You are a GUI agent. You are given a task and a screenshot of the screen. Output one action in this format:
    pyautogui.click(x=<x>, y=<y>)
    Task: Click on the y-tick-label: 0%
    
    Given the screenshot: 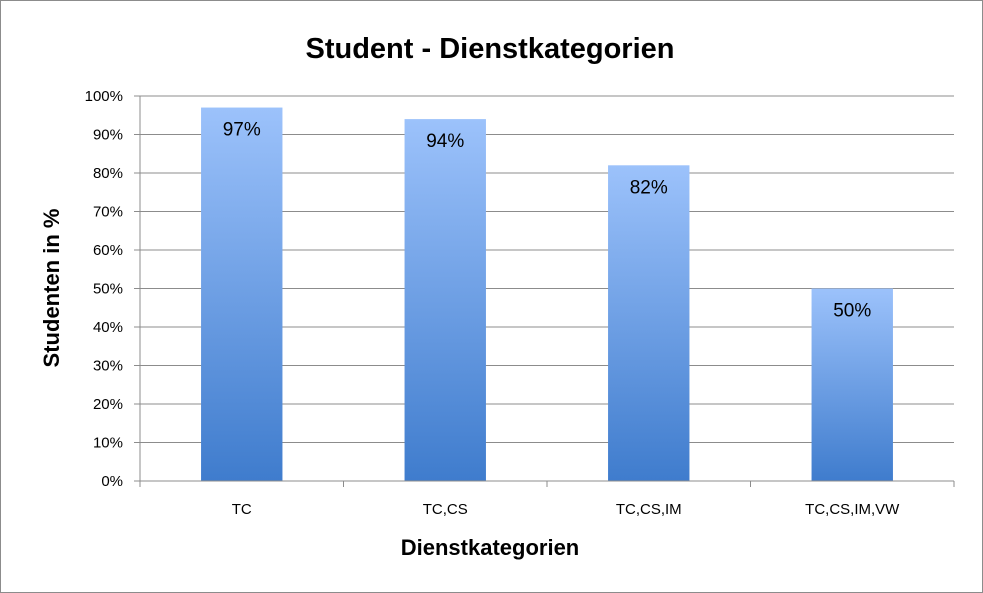 What is the action you would take?
    pyautogui.click(x=112, y=481)
    